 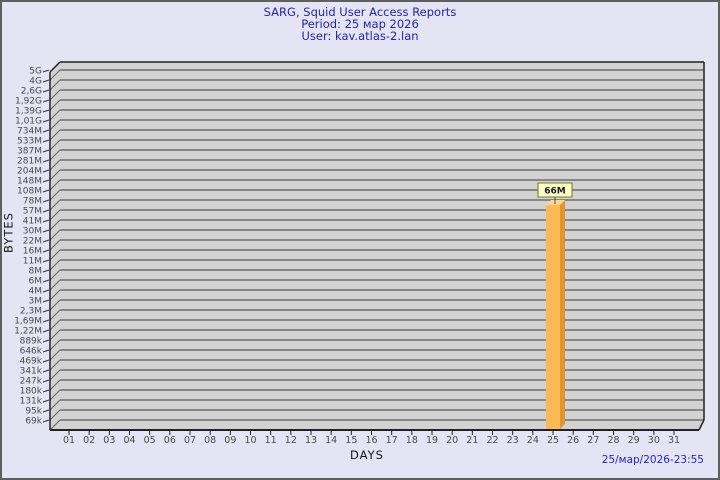 What do you see at coordinates (31, 372) in the screenshot?
I see `y-tick-label: 341k` at bounding box center [31, 372].